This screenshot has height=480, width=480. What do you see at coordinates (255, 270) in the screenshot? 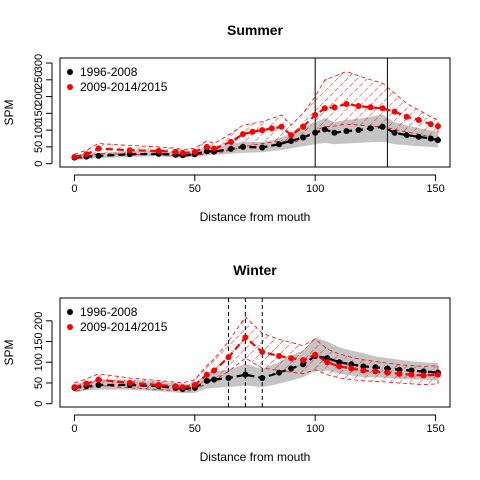
I see `chart-title: Winter` at bounding box center [255, 270].